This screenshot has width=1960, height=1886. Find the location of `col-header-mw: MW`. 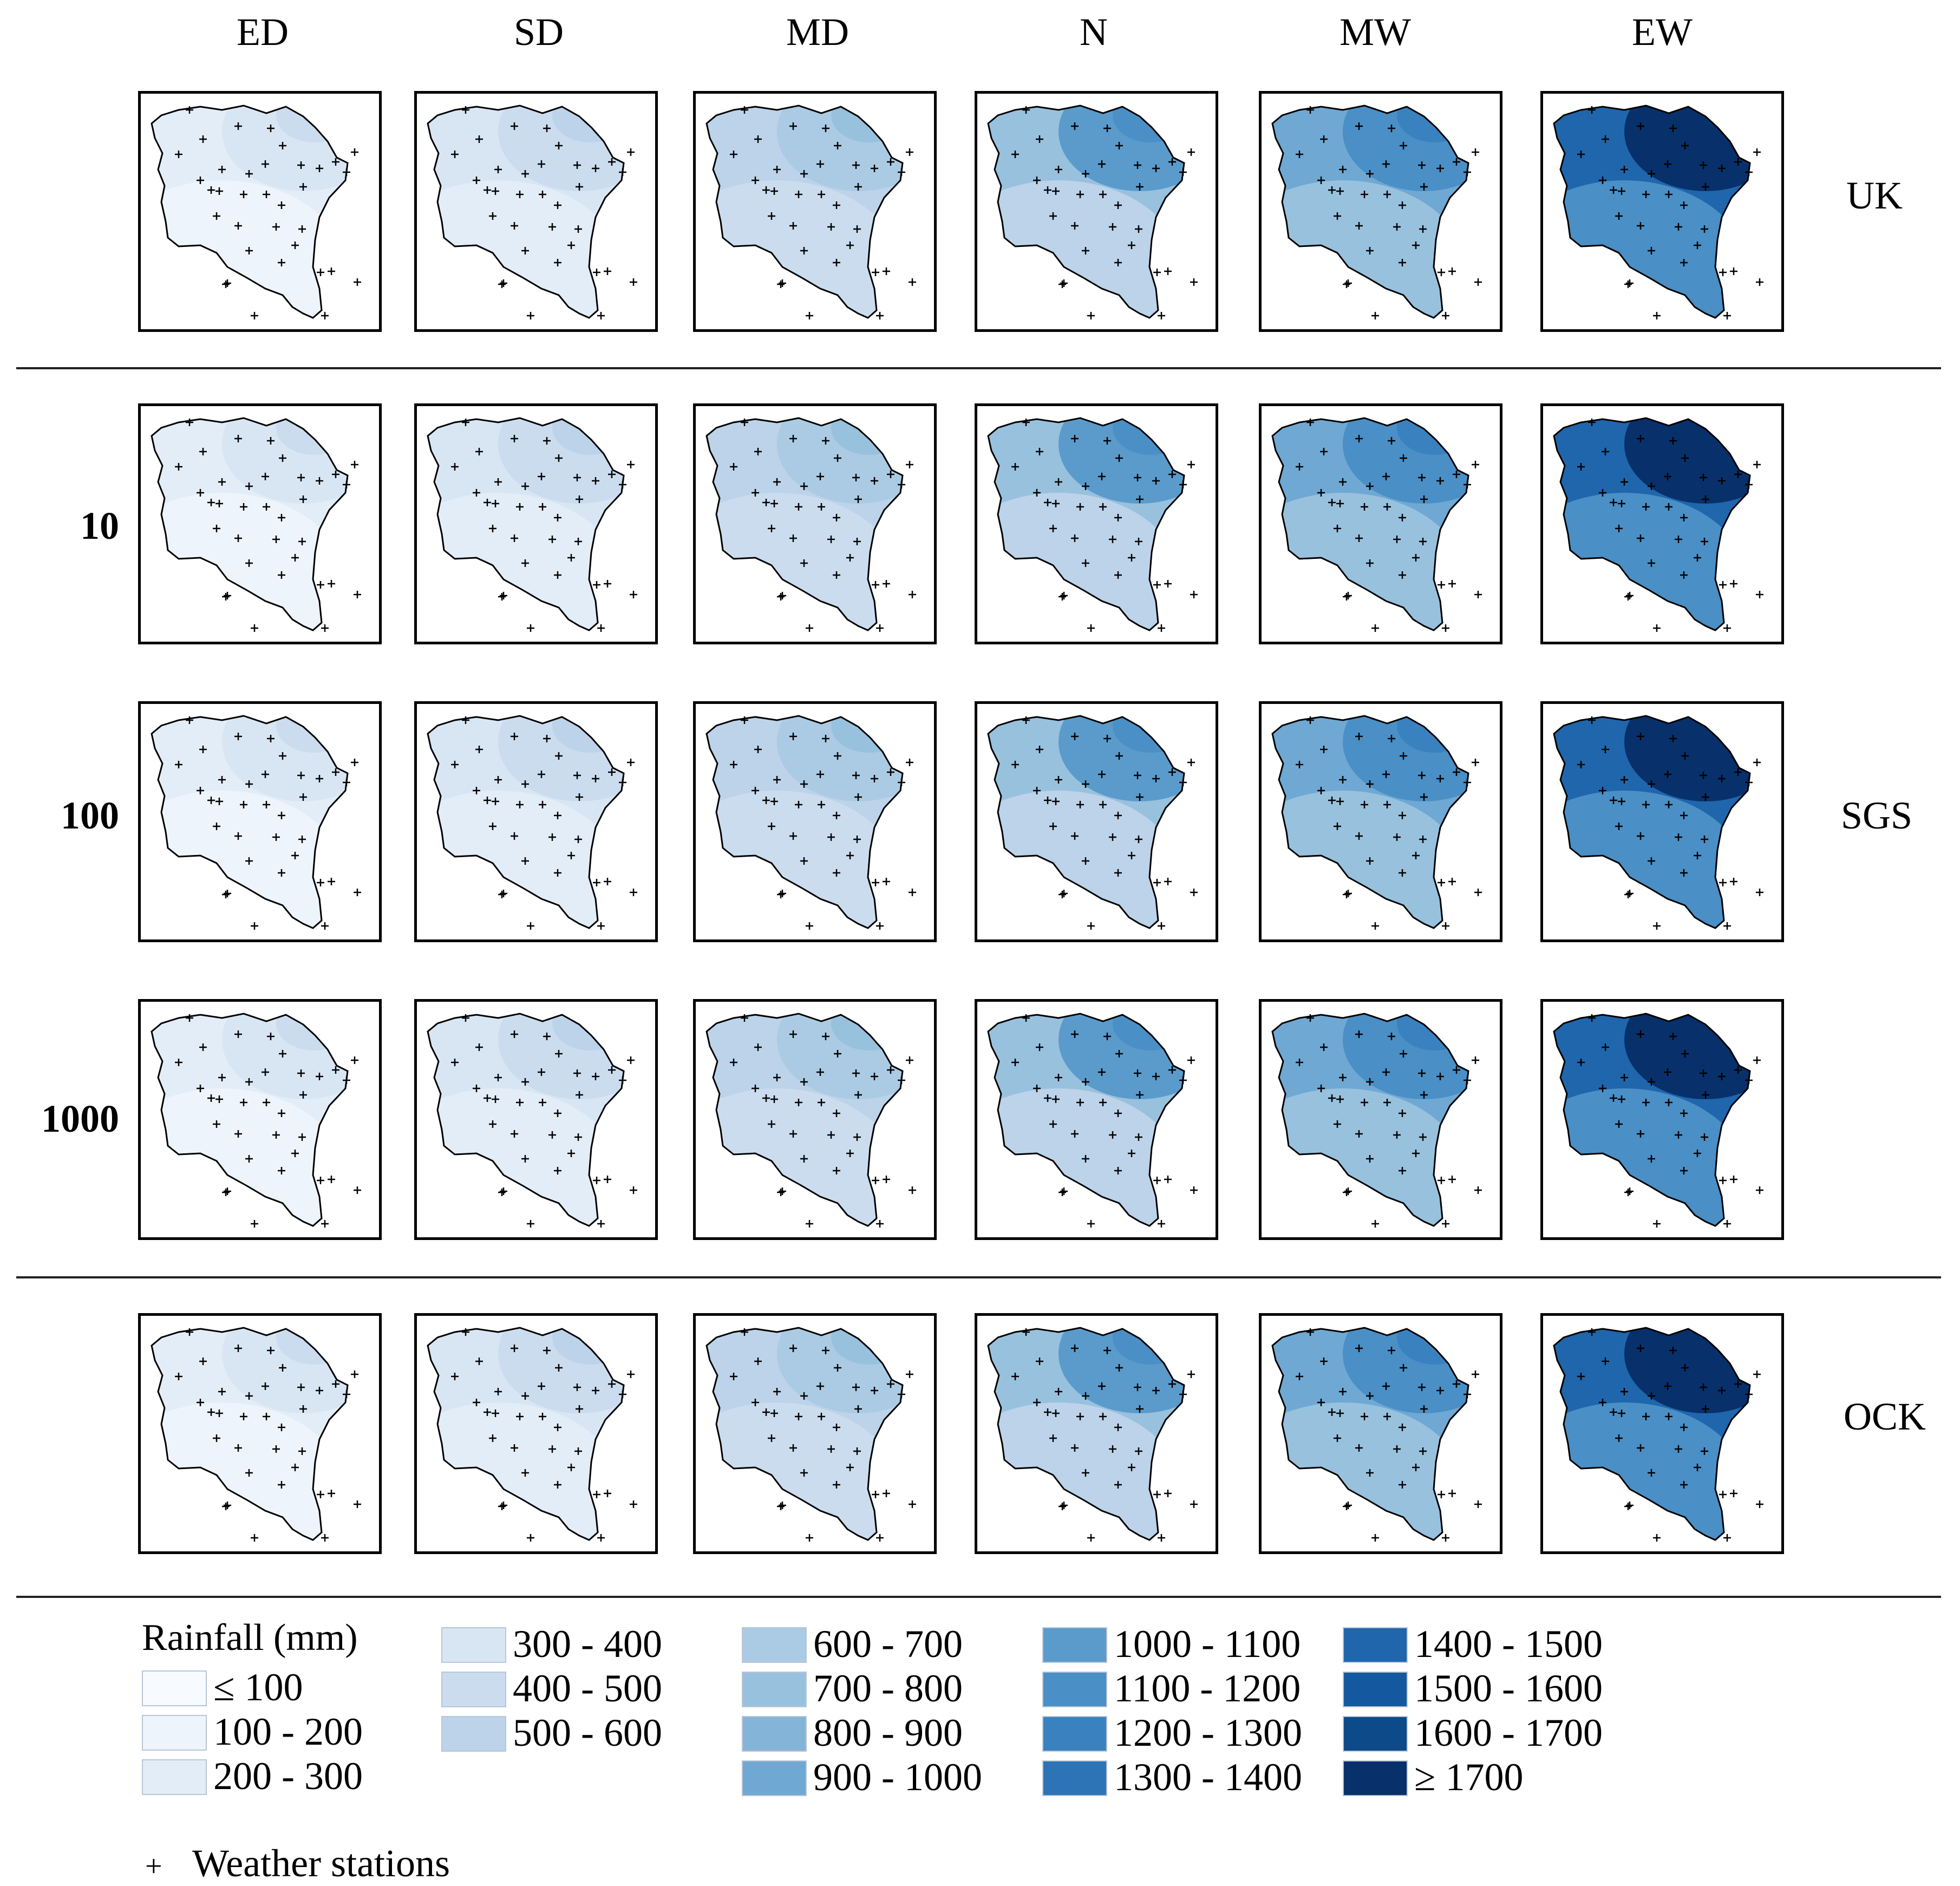

col-header-mw: MW is located at coordinates (1375, 32).